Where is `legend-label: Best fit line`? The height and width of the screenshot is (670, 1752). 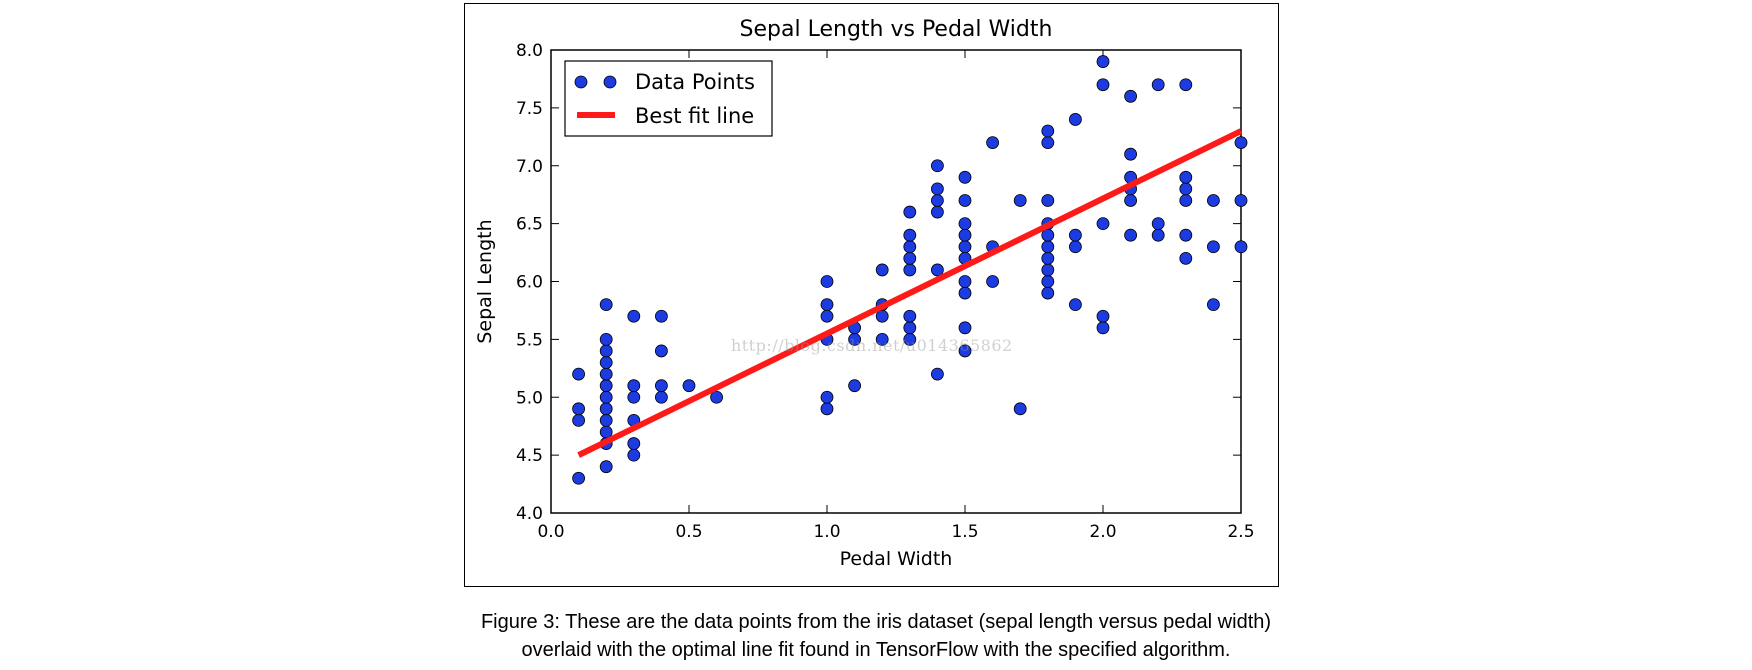
legend-label: Best fit line is located at coordinates (694, 116).